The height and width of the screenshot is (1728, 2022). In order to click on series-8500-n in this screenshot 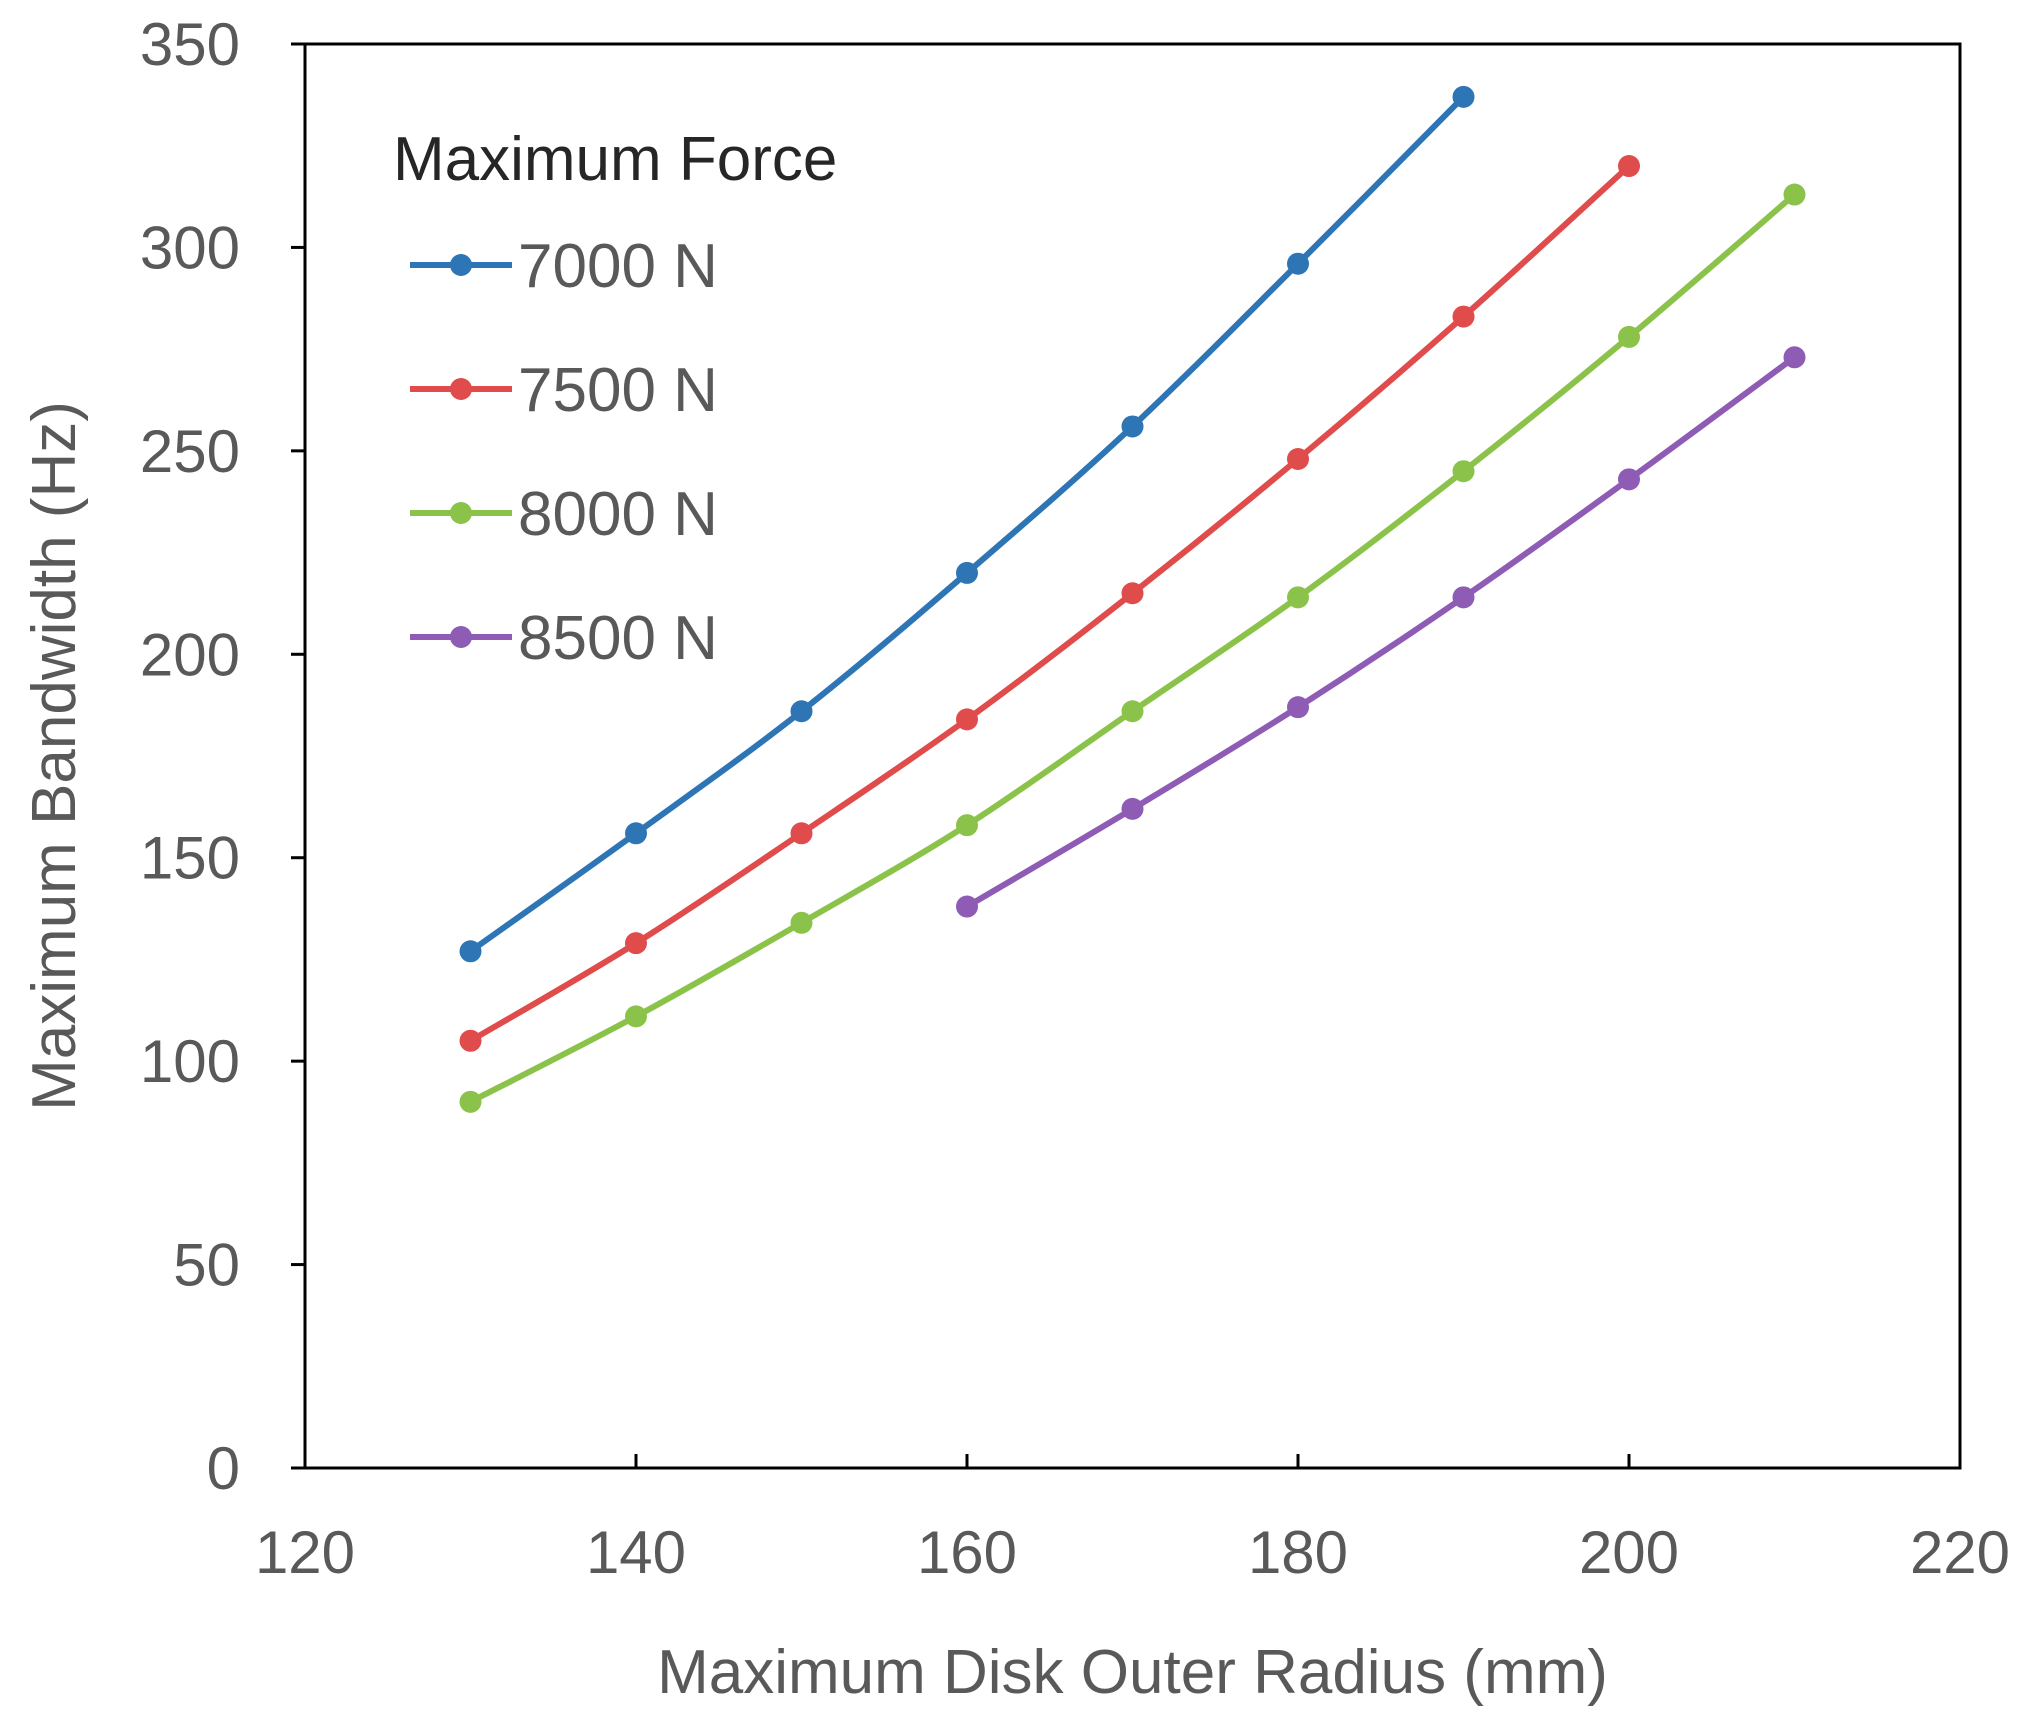, I will do `click(1381, 632)`.